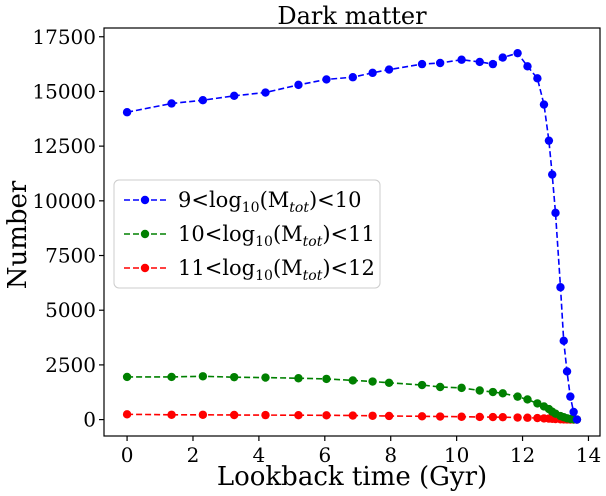  What do you see at coordinates (64, 91) in the screenshot?
I see `y-tick-label: 15000` at bounding box center [64, 91].